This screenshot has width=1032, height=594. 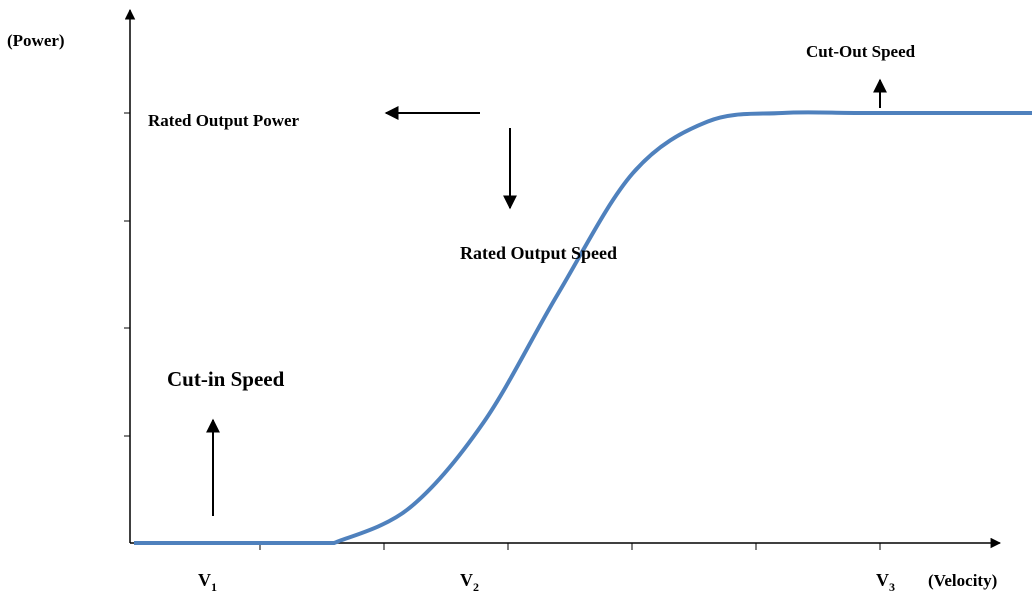 What do you see at coordinates (226, 379) in the screenshot?
I see `cut-in-speed-label: Cut-in Speed` at bounding box center [226, 379].